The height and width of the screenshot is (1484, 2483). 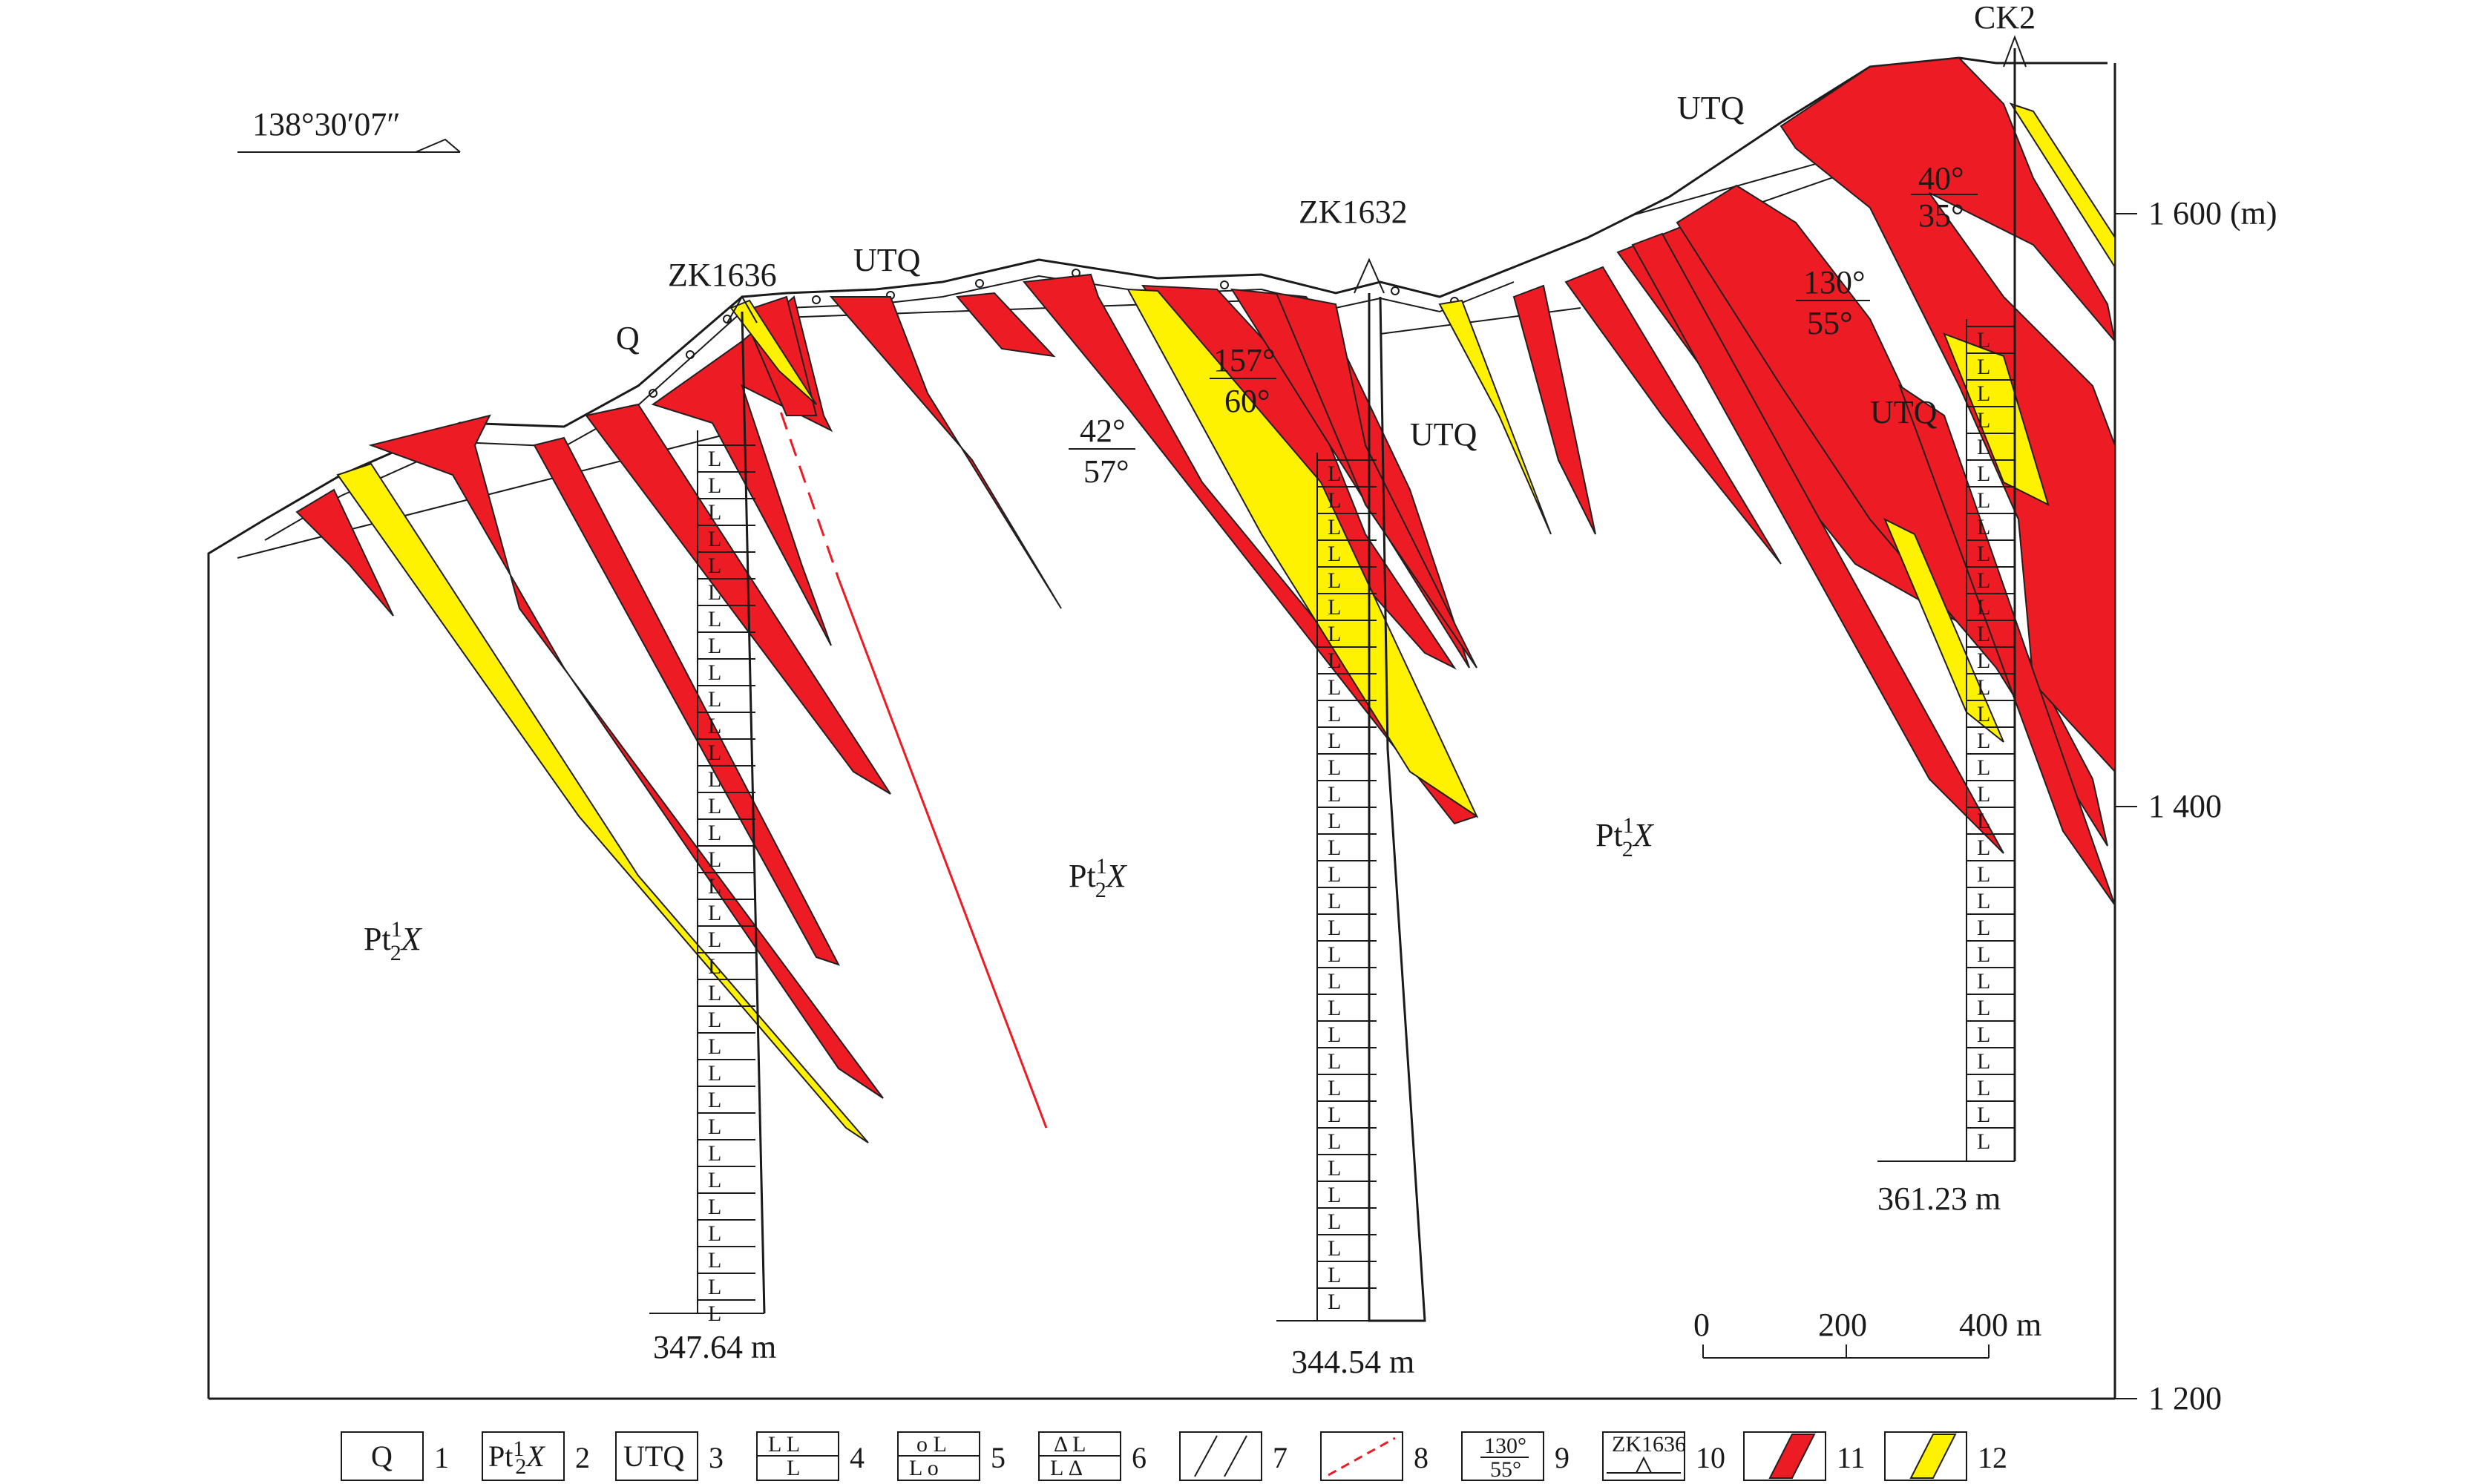 What do you see at coordinates (887, 260) in the screenshot?
I see `utq-label: UTQ` at bounding box center [887, 260].